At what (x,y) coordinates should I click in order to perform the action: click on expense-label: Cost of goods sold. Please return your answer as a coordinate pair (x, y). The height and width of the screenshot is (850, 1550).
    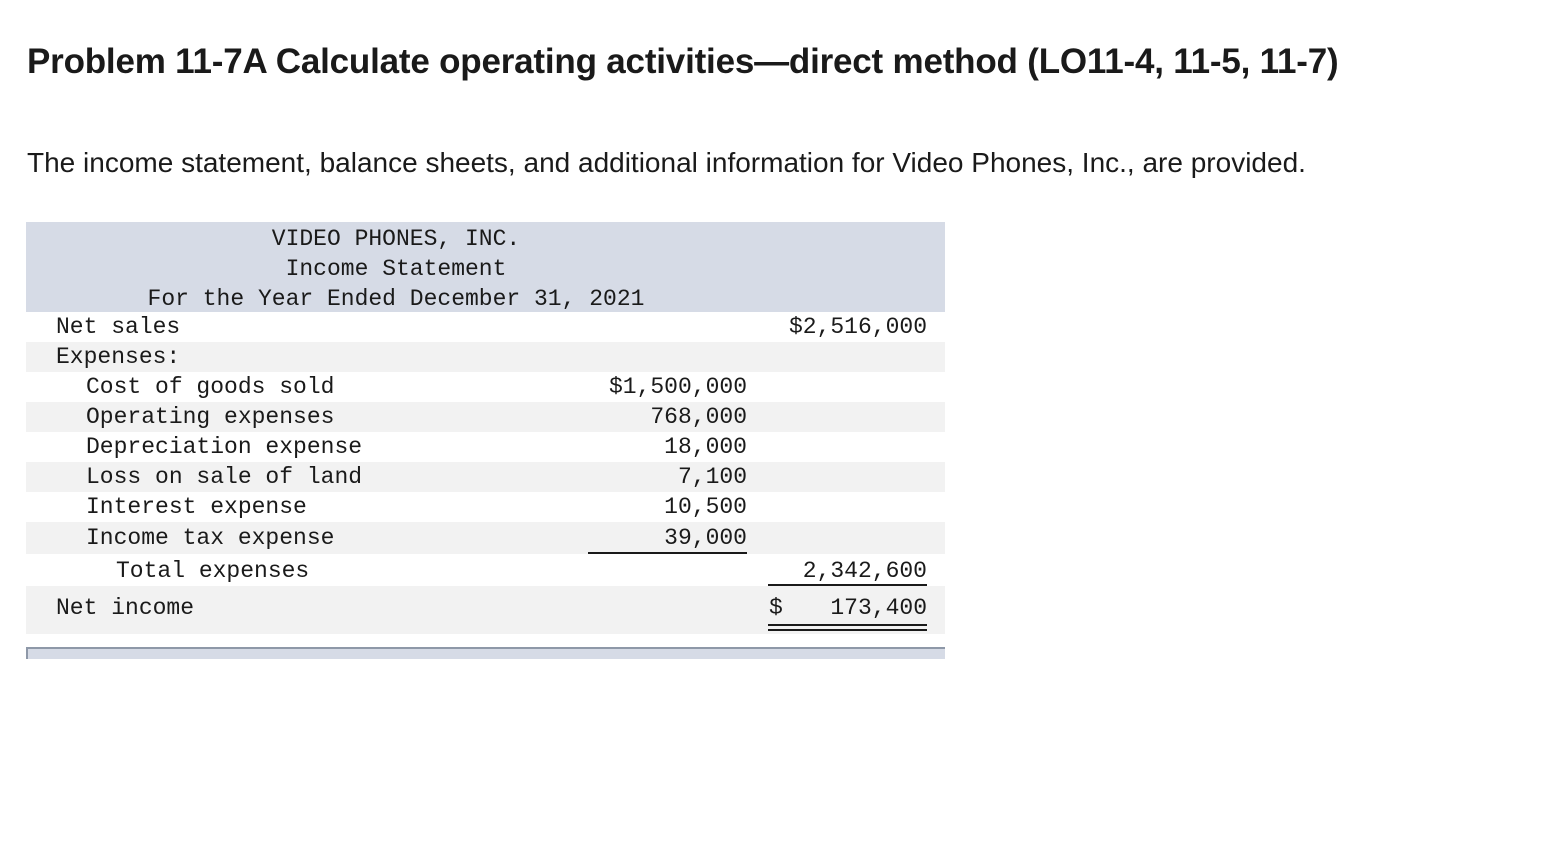
    Looking at the image, I should click on (210, 387).